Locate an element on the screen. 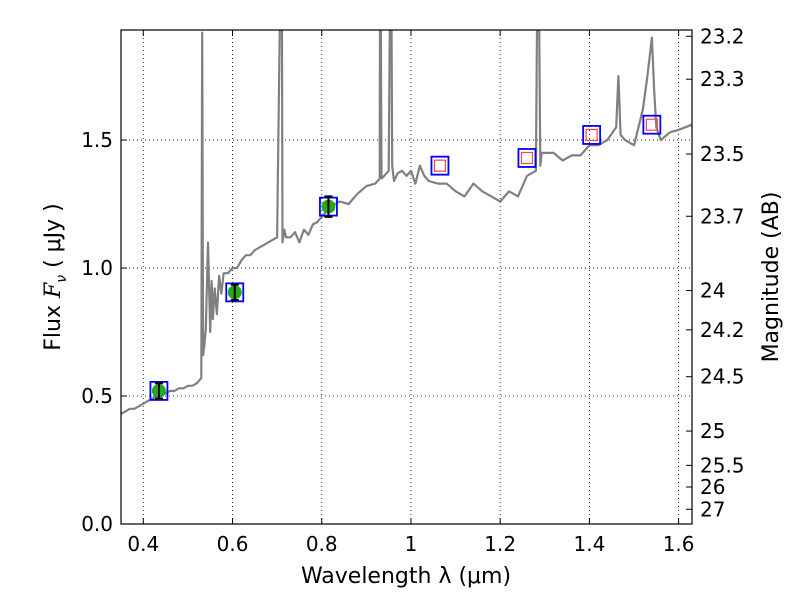 The height and width of the screenshot is (600, 800). x-tick-label: 1 is located at coordinates (411, 544).